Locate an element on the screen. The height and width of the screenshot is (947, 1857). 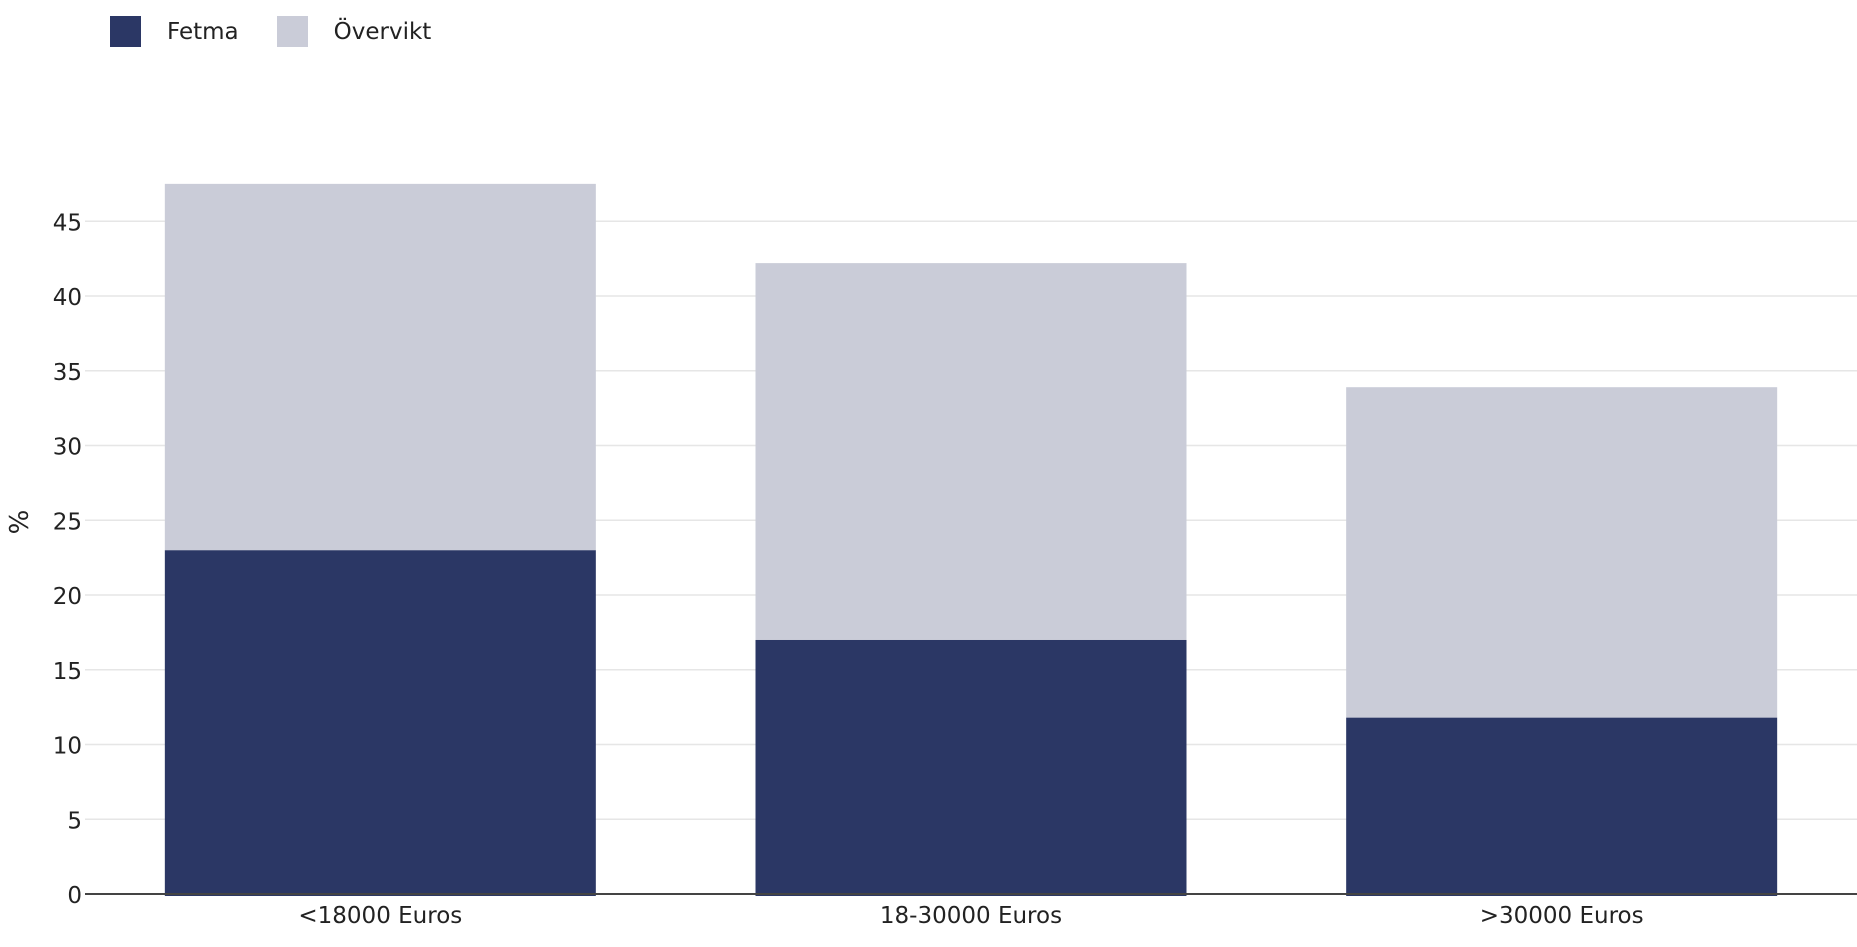
legend-item-overvikt: Övervikt is located at coordinates (354, 31).